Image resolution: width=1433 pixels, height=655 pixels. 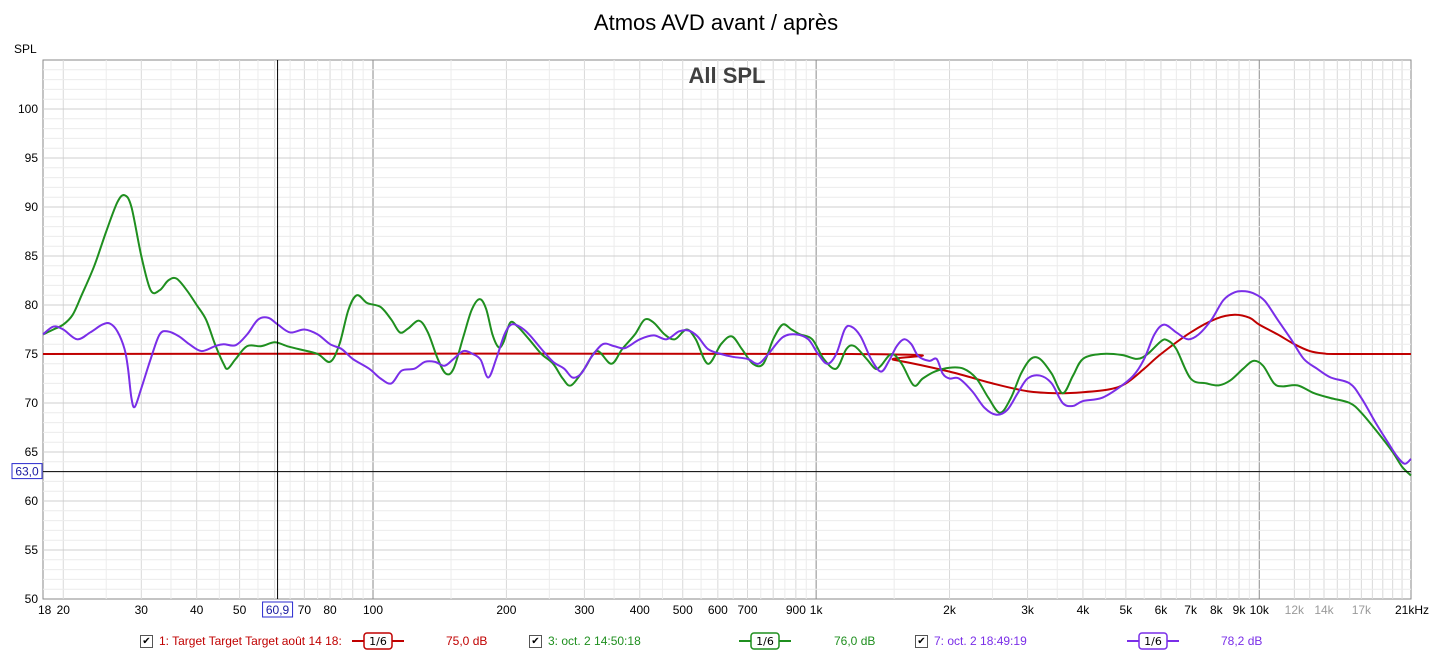 I want to click on x-tick-label: 5k, so click(x=1127, y=610).